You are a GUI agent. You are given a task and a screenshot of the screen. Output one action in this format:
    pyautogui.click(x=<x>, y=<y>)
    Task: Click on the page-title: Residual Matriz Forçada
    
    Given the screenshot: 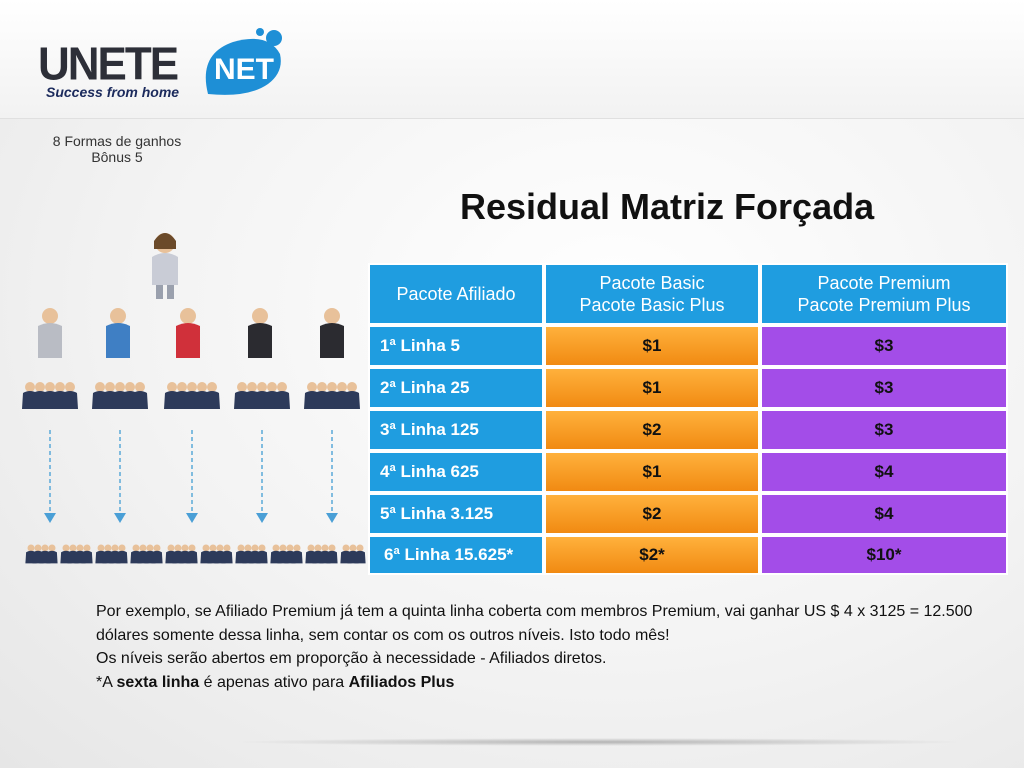 What is the action you would take?
    pyautogui.click(x=667, y=206)
    